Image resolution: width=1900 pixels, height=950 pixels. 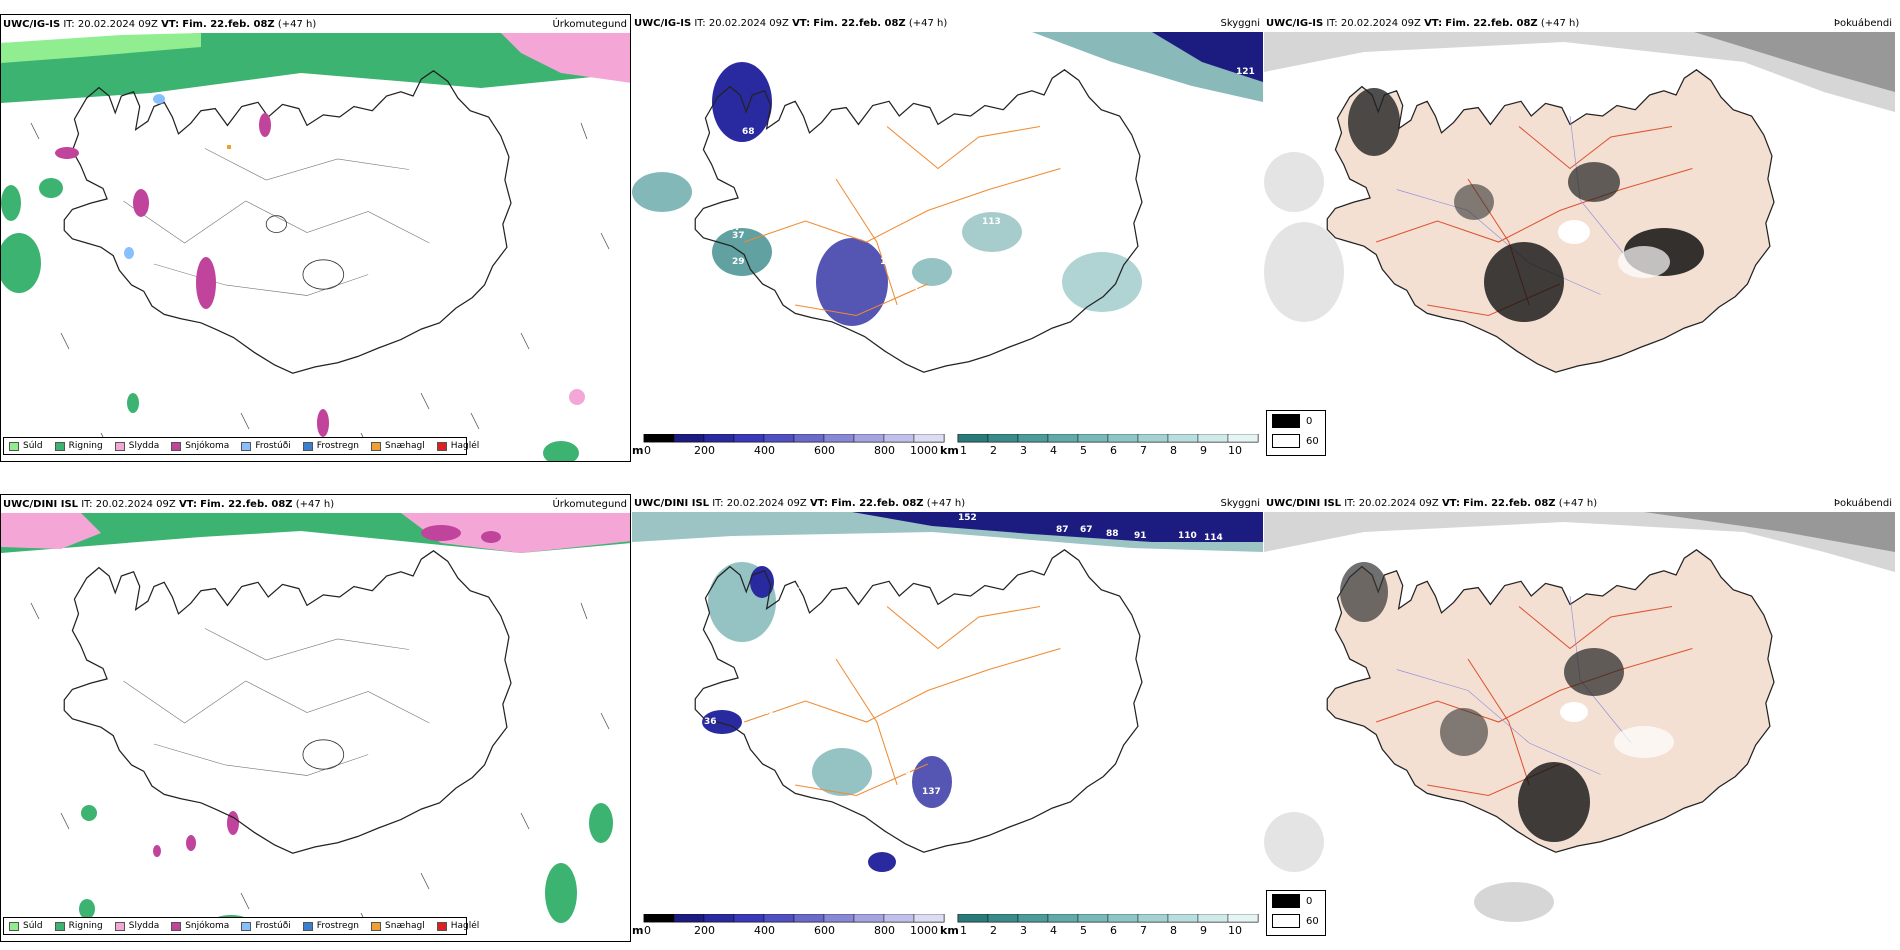 What do you see at coordinates (704, 450) in the screenshot?
I see `scale-tick: 200` at bounding box center [704, 450].